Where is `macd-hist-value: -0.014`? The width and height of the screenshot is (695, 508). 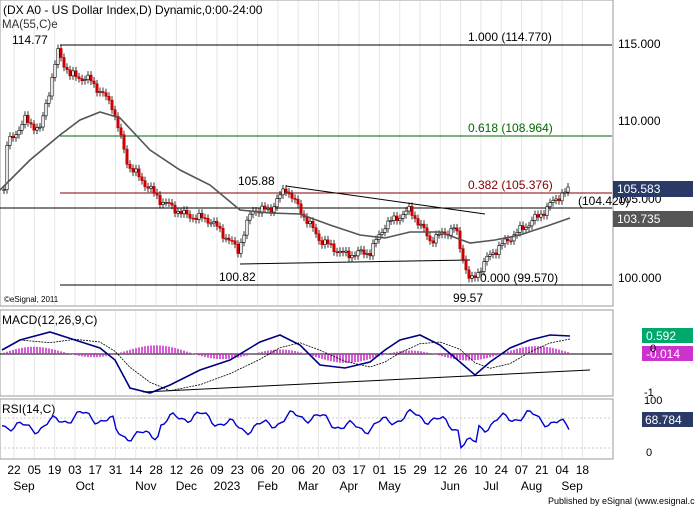 macd-hist-value: -0.014 is located at coordinates (663, 354).